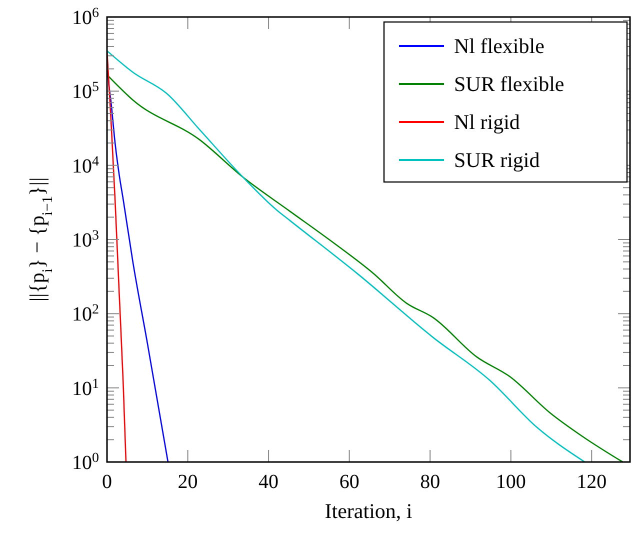 The height and width of the screenshot is (534, 634). What do you see at coordinates (349, 482) in the screenshot?
I see `x-tick-label: 60` at bounding box center [349, 482].